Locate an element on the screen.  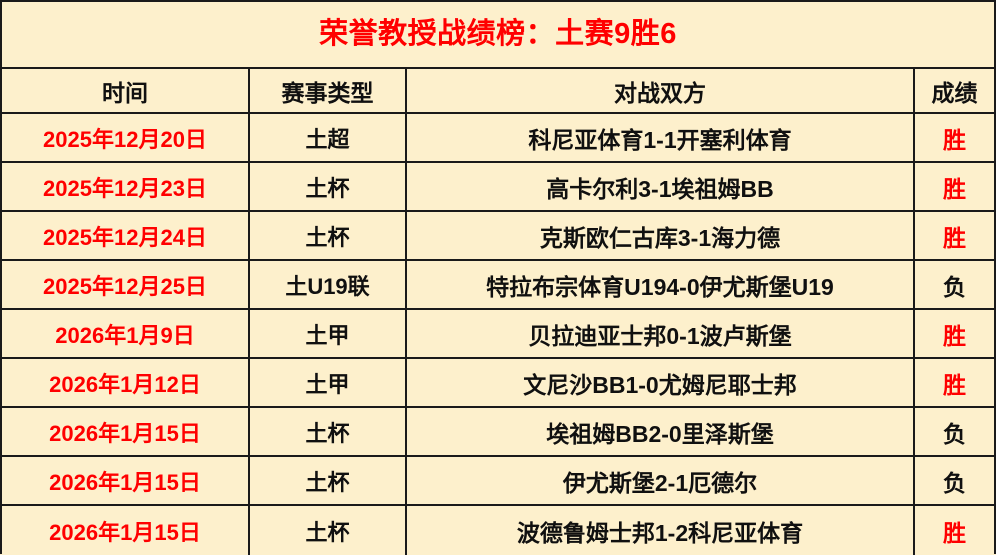
matchup-value: 高卡尔利3-1埃祖姆BB is located at coordinates (660, 188).